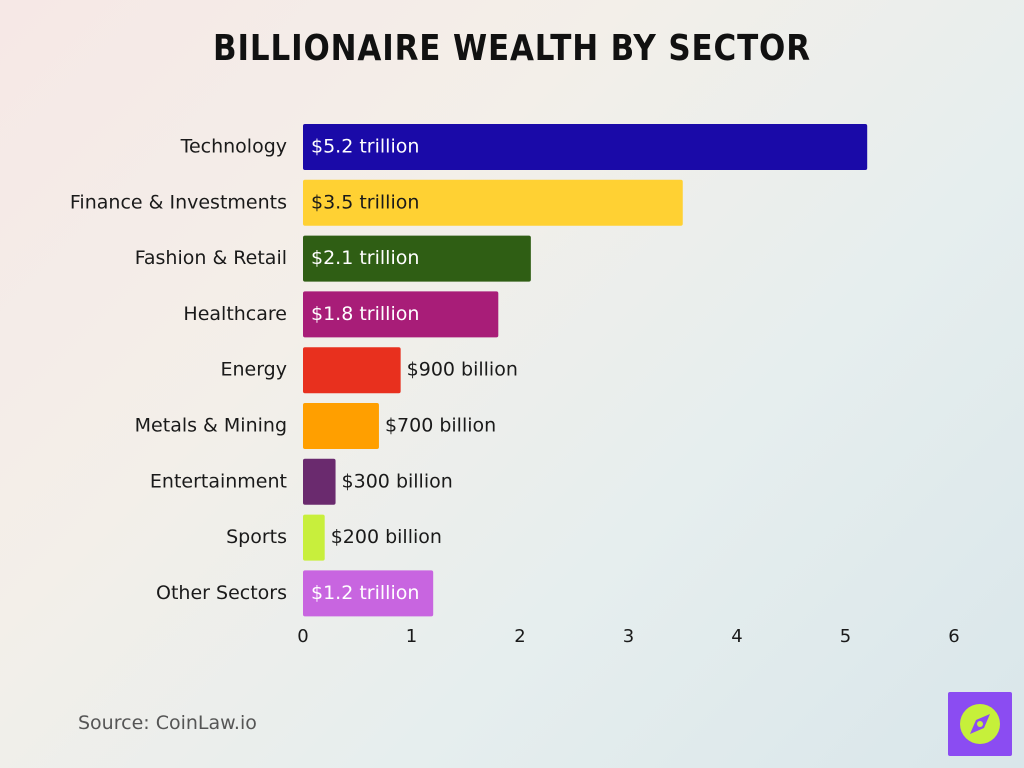 Image resolution: width=1024 pixels, height=768 pixels. What do you see at coordinates (953, 636) in the screenshot?
I see `x-tick-label: 6` at bounding box center [953, 636].